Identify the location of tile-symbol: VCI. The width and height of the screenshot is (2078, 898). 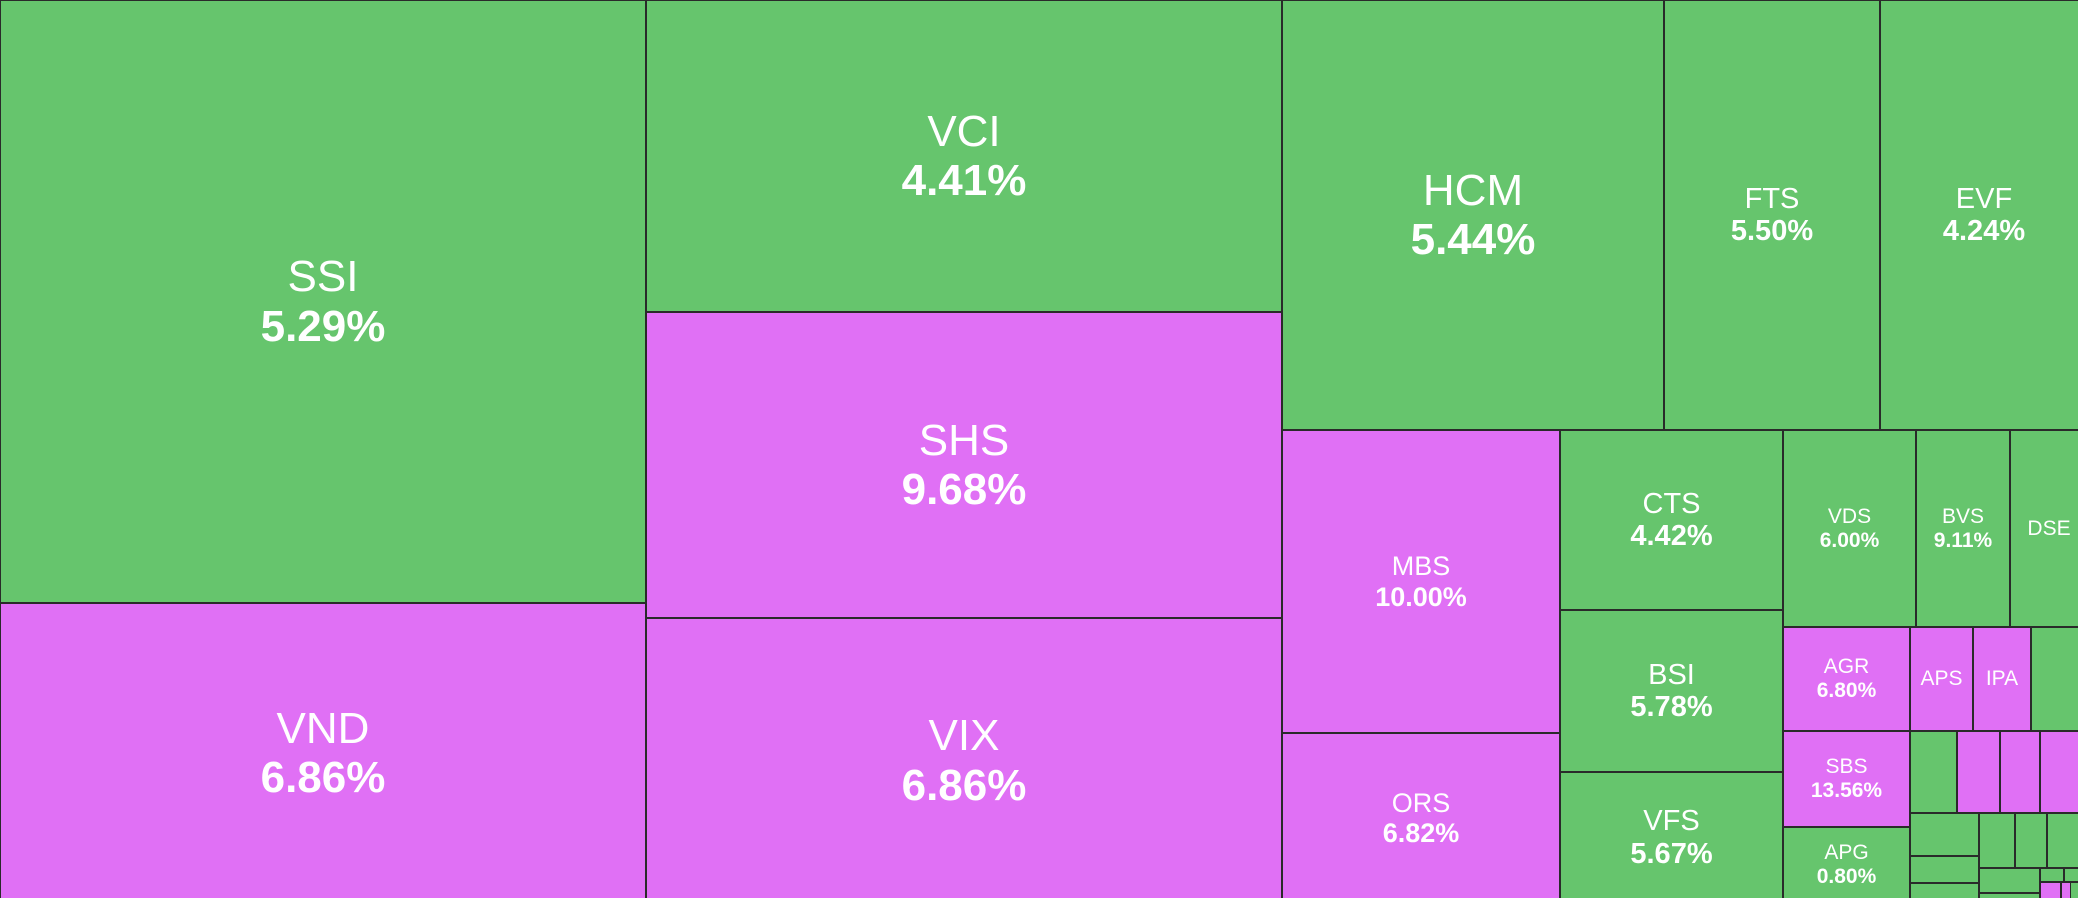
(964, 131).